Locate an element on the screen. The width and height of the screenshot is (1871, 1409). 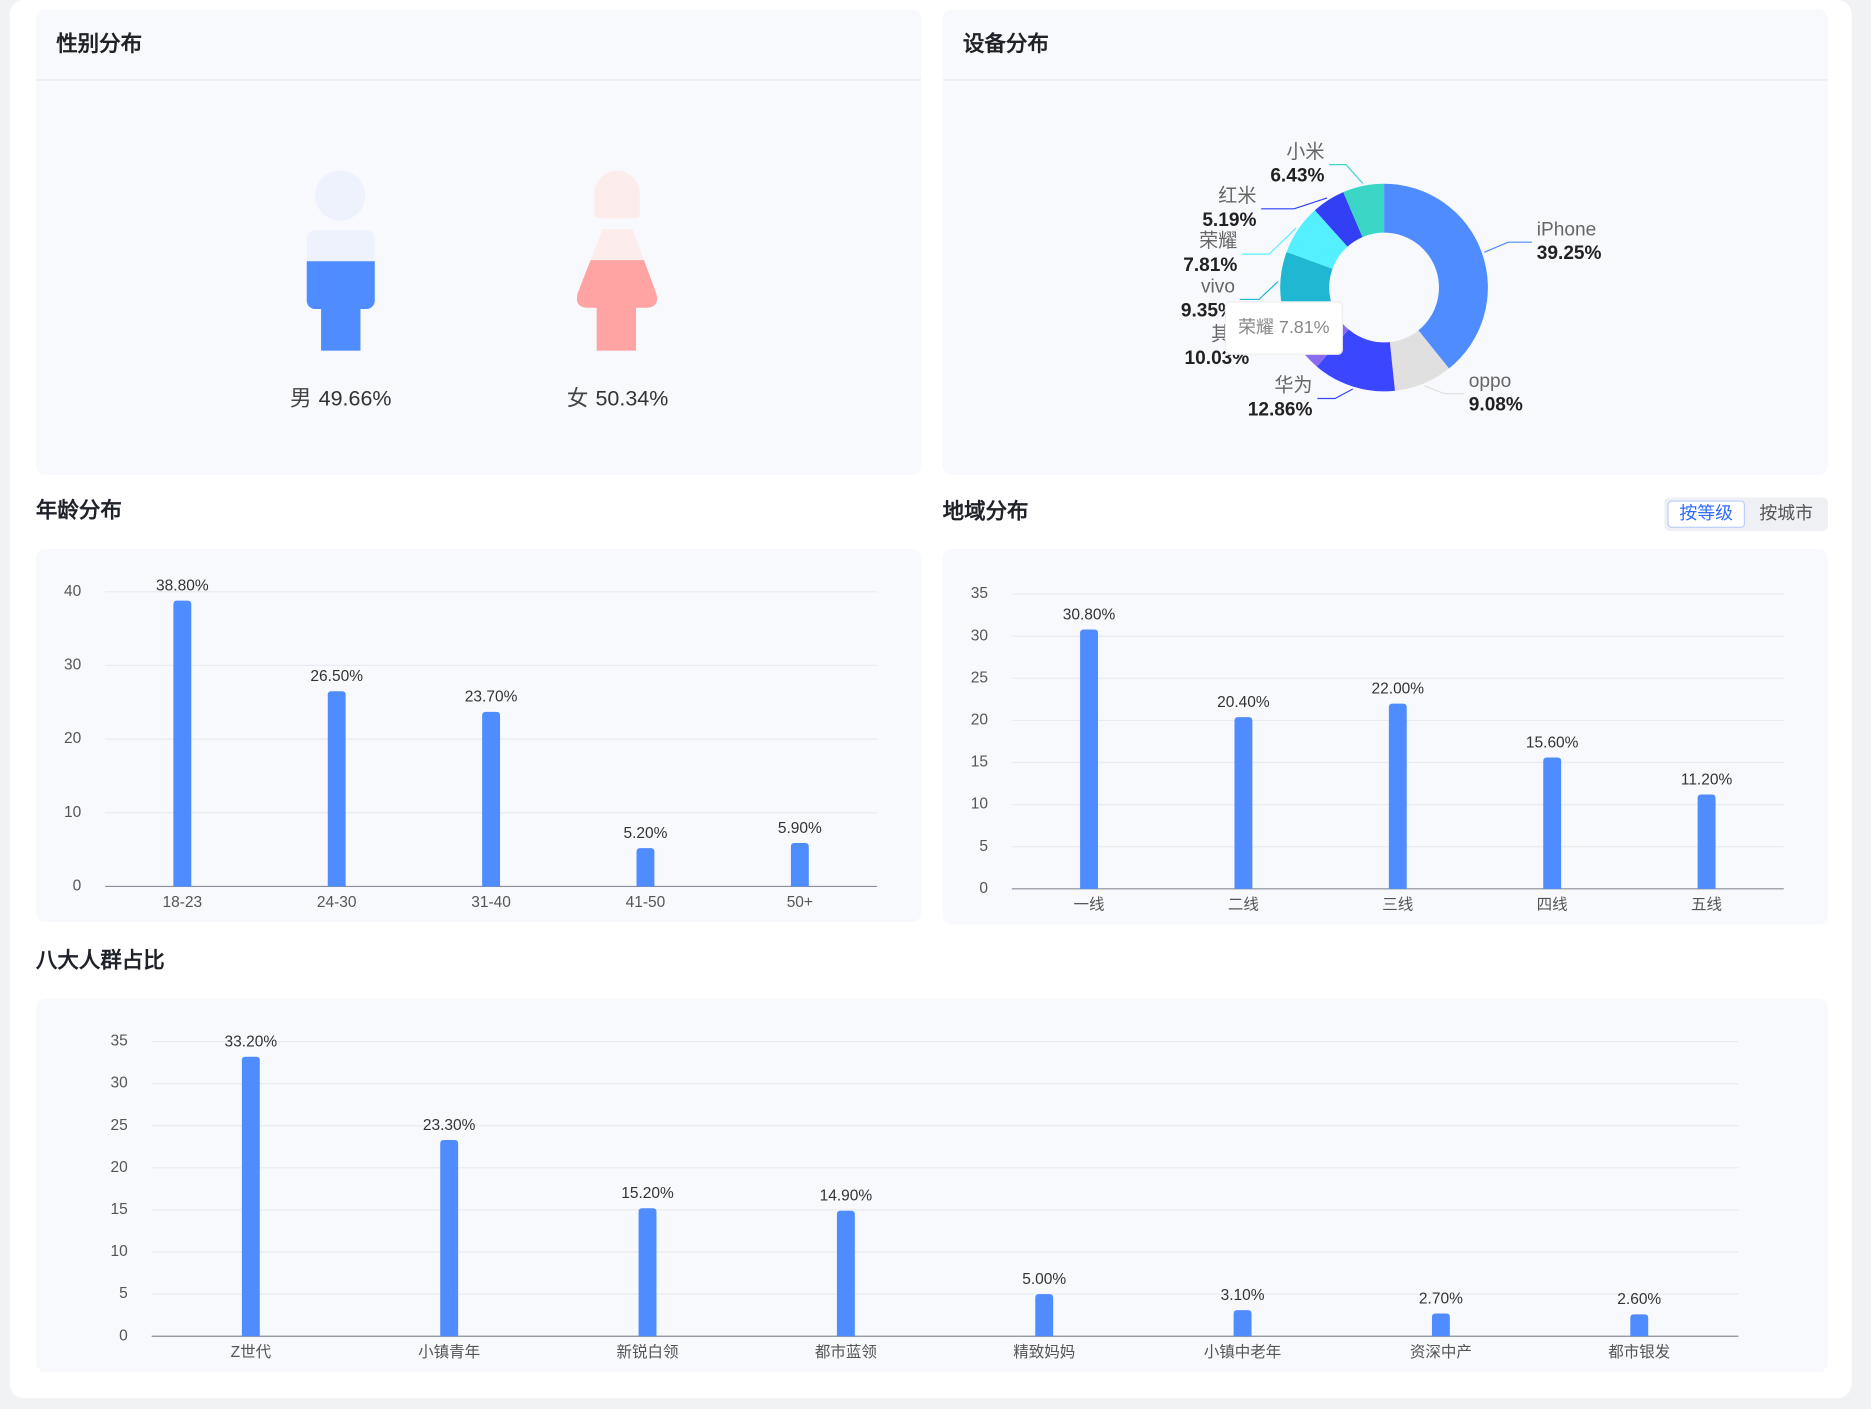
x-tick-label: 小镇青年 is located at coordinates (449, 1352).